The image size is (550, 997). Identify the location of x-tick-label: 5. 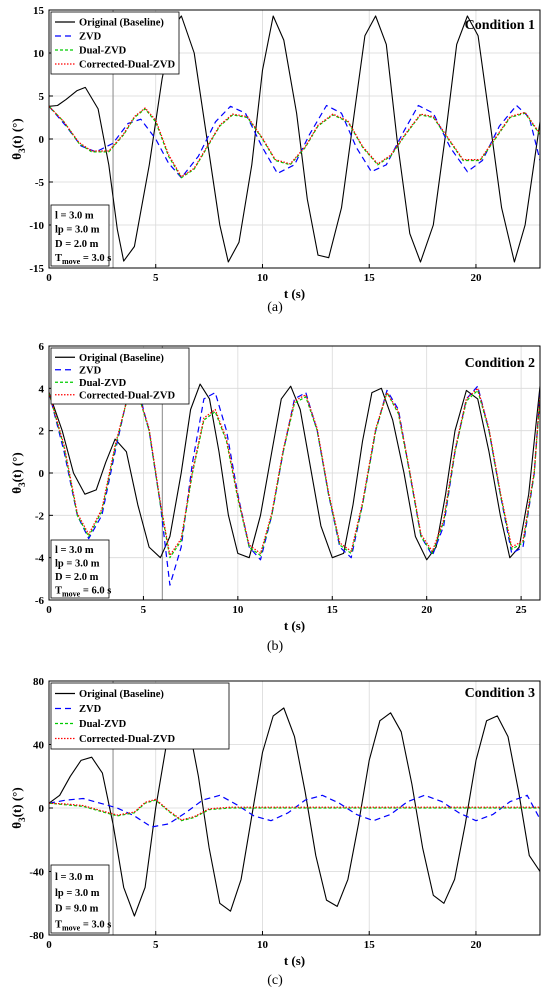
(144, 610).